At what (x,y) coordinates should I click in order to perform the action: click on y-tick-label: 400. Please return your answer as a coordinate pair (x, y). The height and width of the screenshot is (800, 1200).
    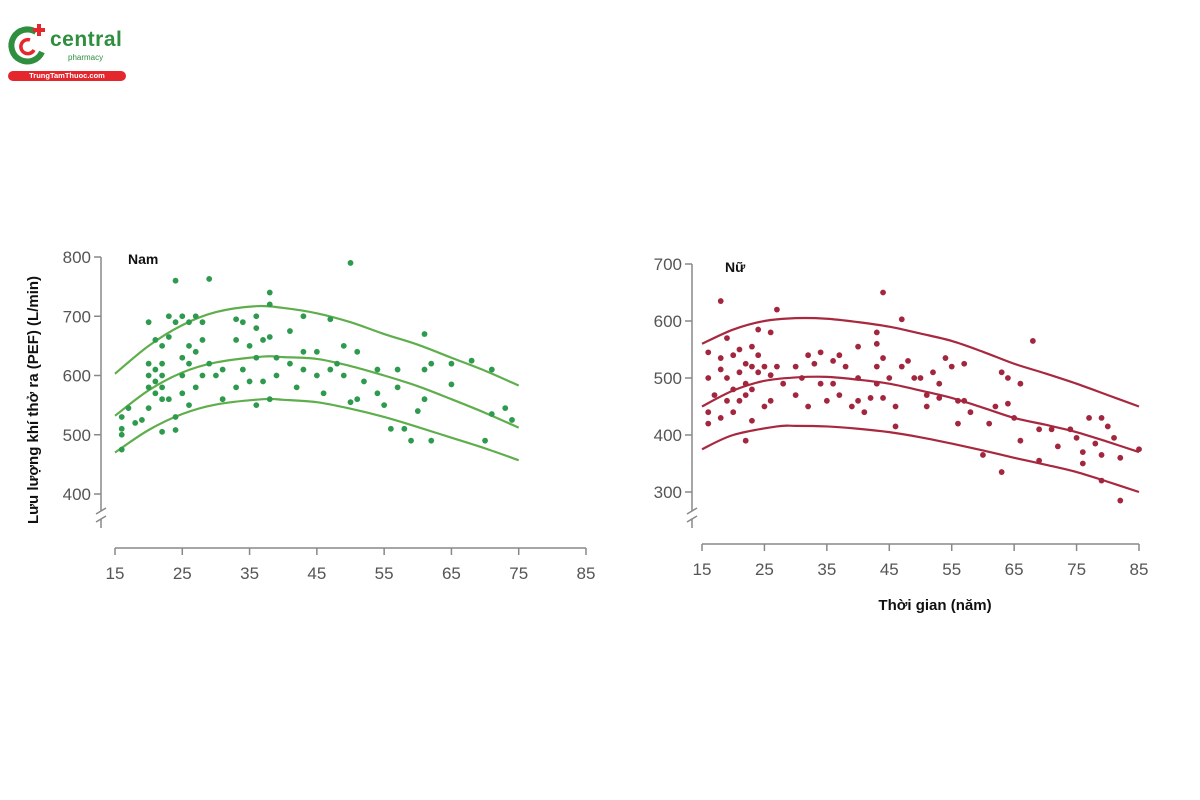
    Looking at the image, I should click on (668, 435).